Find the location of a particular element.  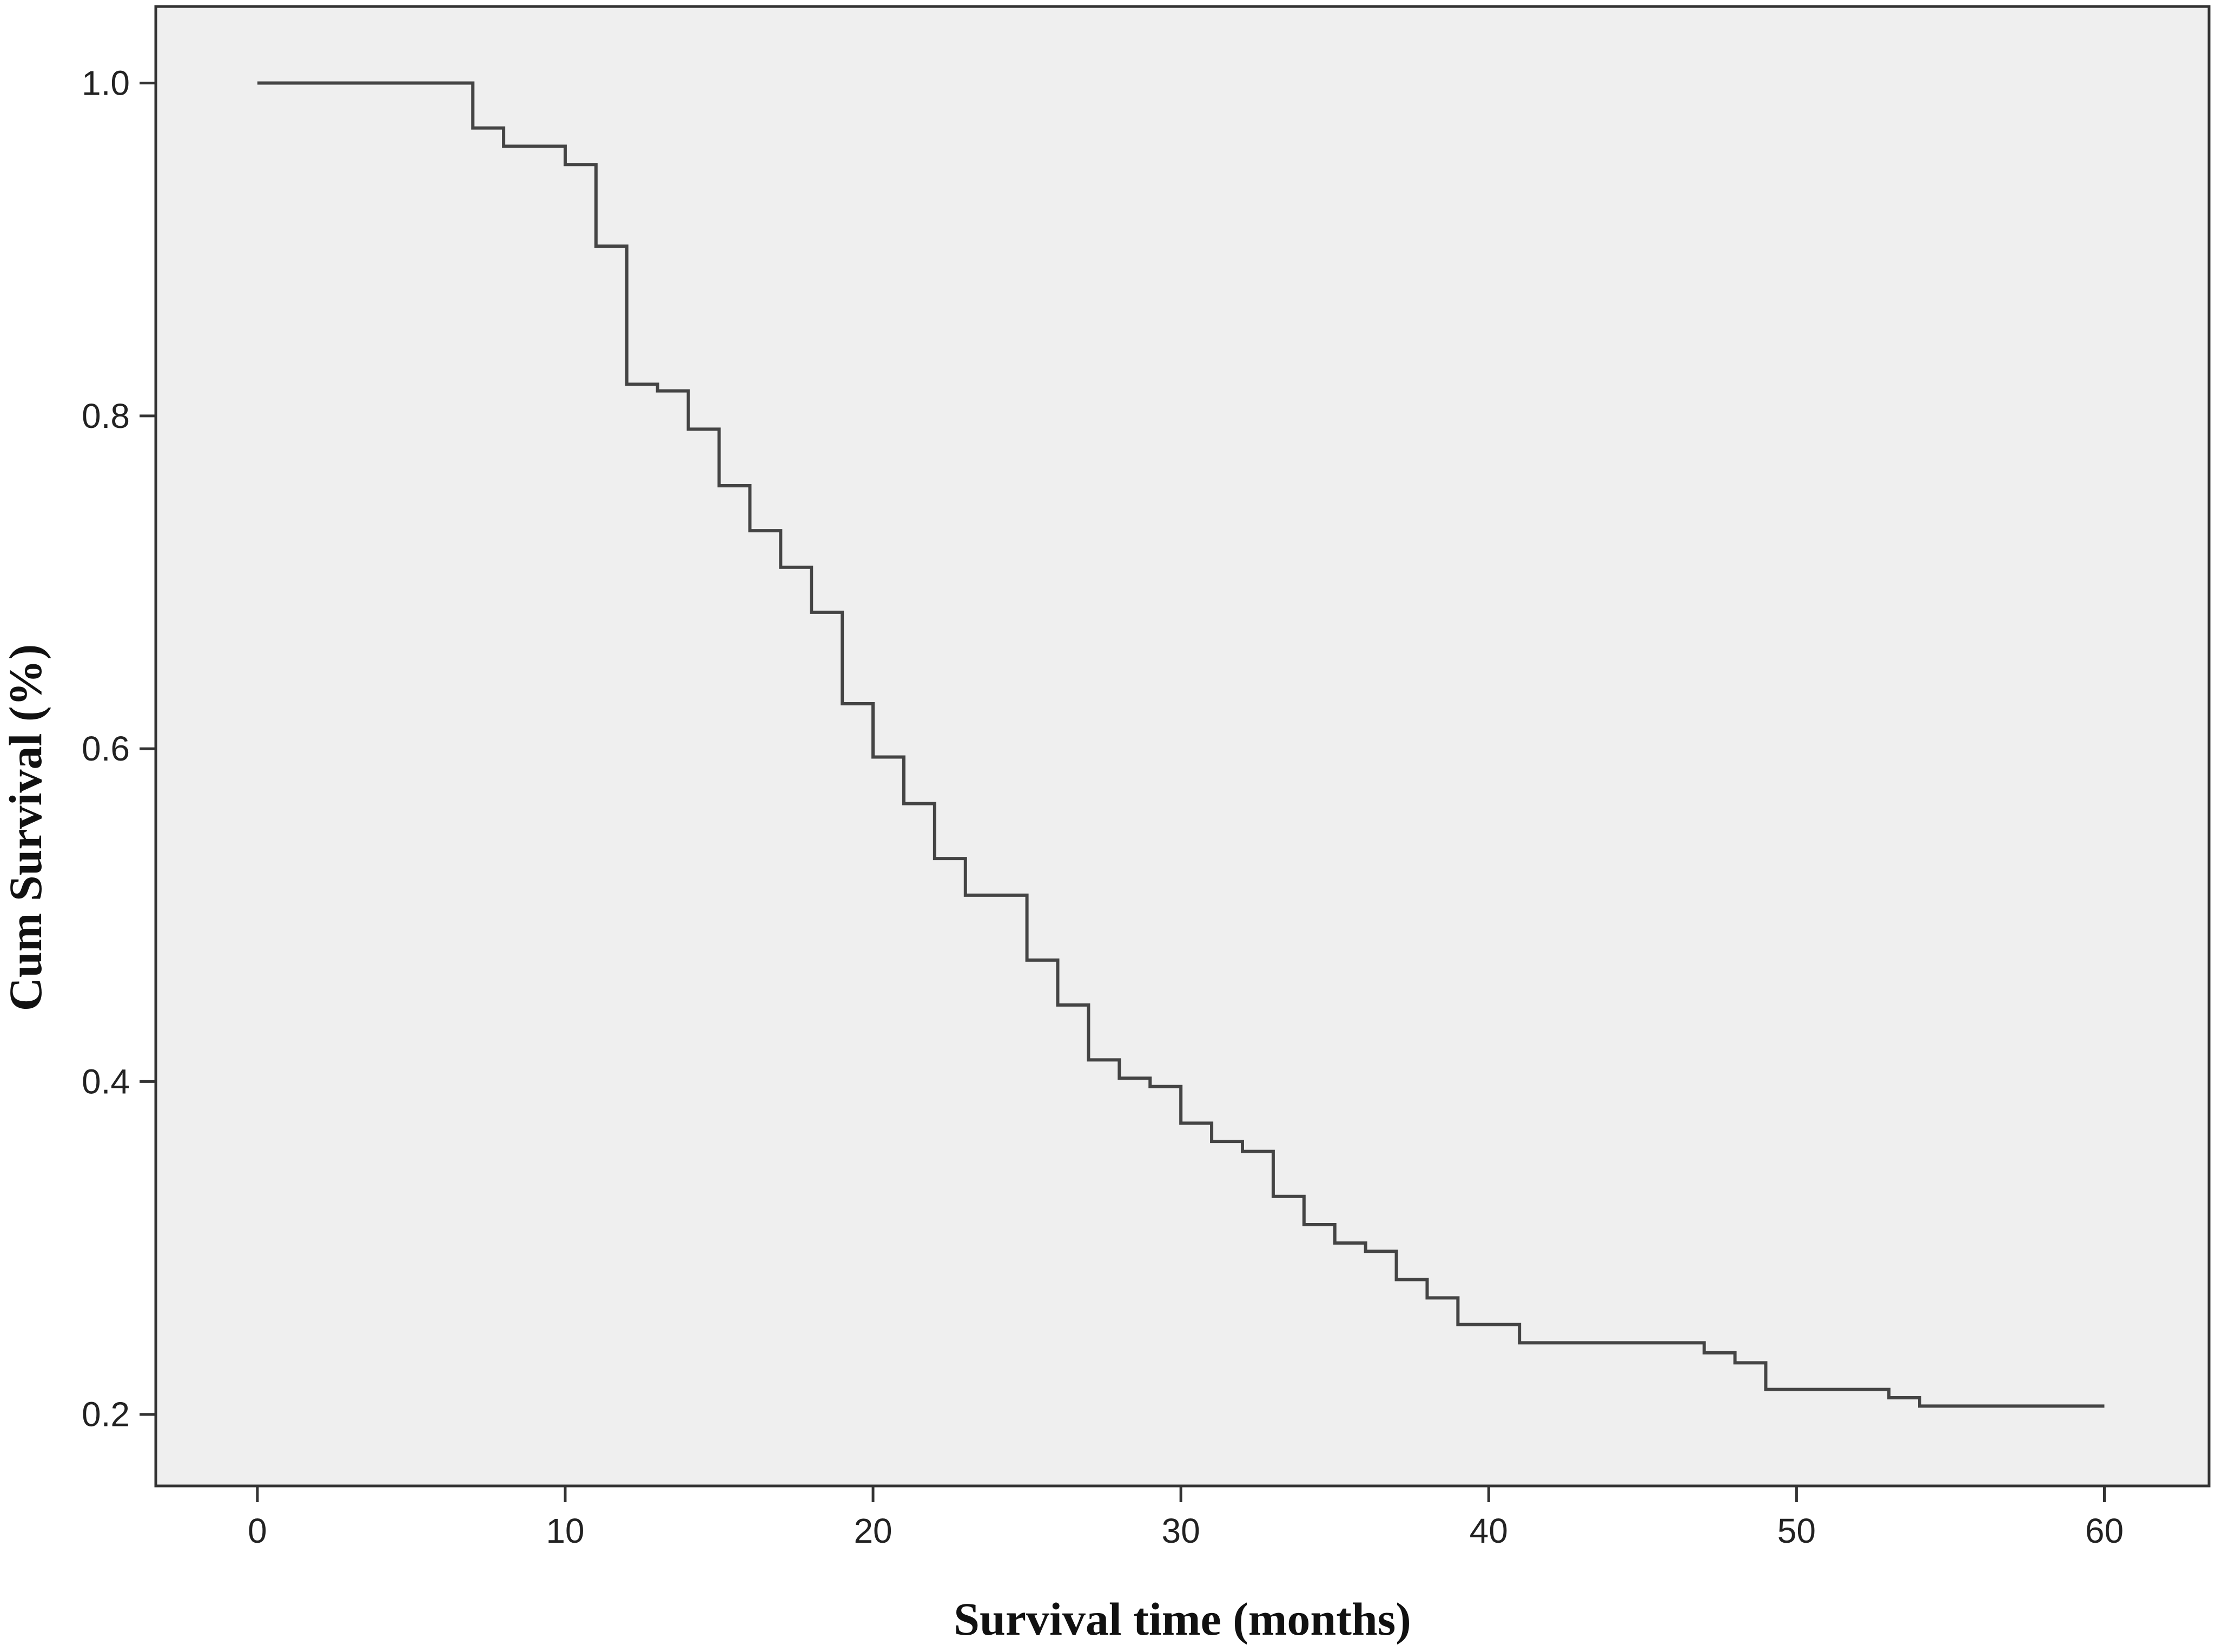

x-tick-label: 0 is located at coordinates (257, 1531).